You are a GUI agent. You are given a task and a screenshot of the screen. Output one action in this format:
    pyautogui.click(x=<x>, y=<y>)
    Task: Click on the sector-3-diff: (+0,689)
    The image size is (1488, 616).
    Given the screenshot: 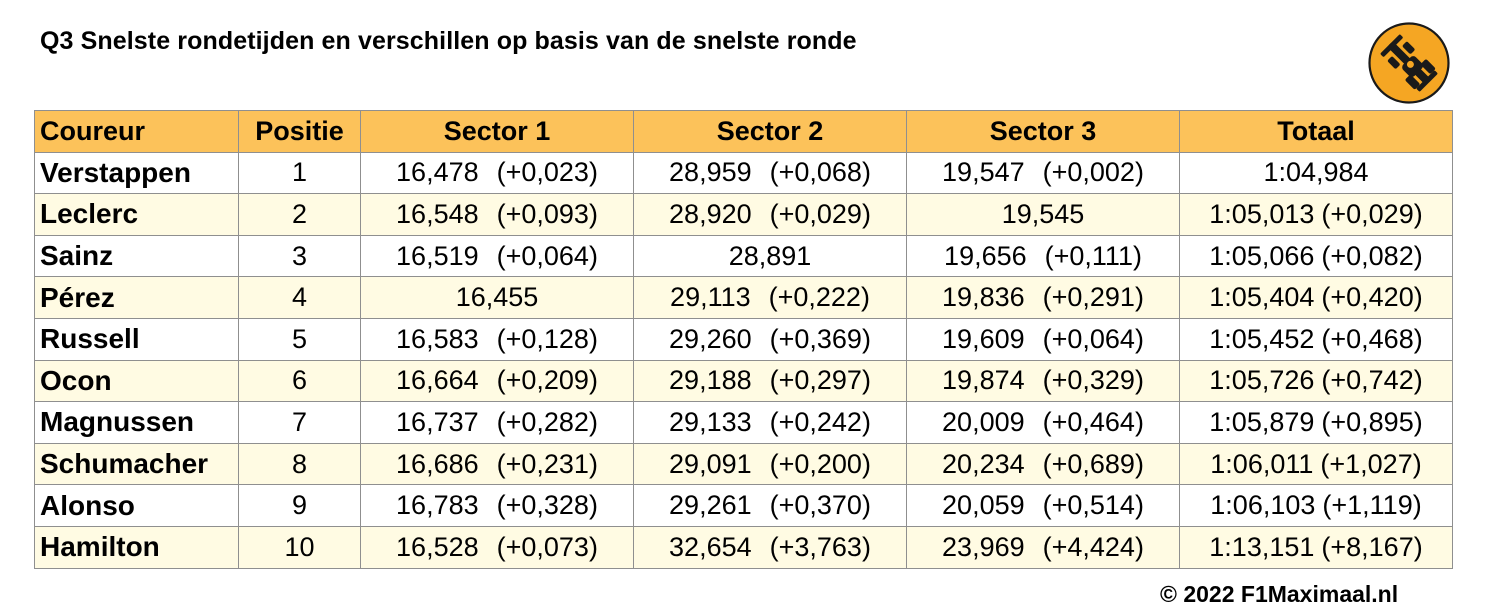 What is the action you would take?
    pyautogui.click(x=1093, y=463)
    